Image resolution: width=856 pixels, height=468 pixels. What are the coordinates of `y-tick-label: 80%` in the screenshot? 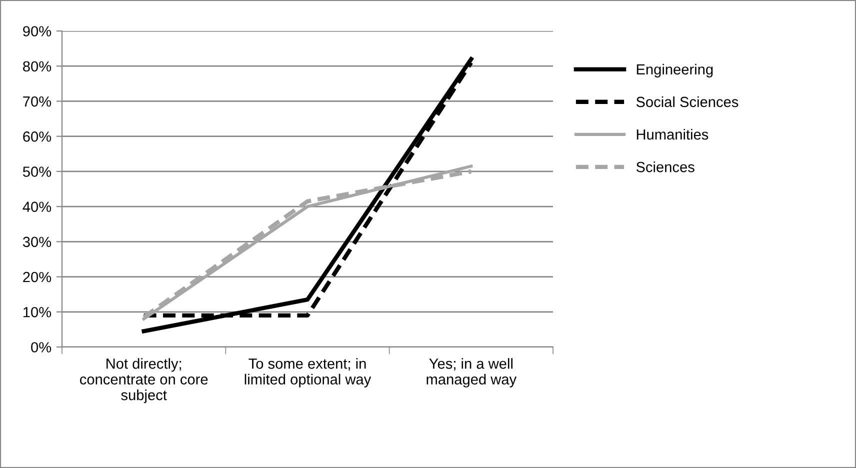 It's located at (37, 66).